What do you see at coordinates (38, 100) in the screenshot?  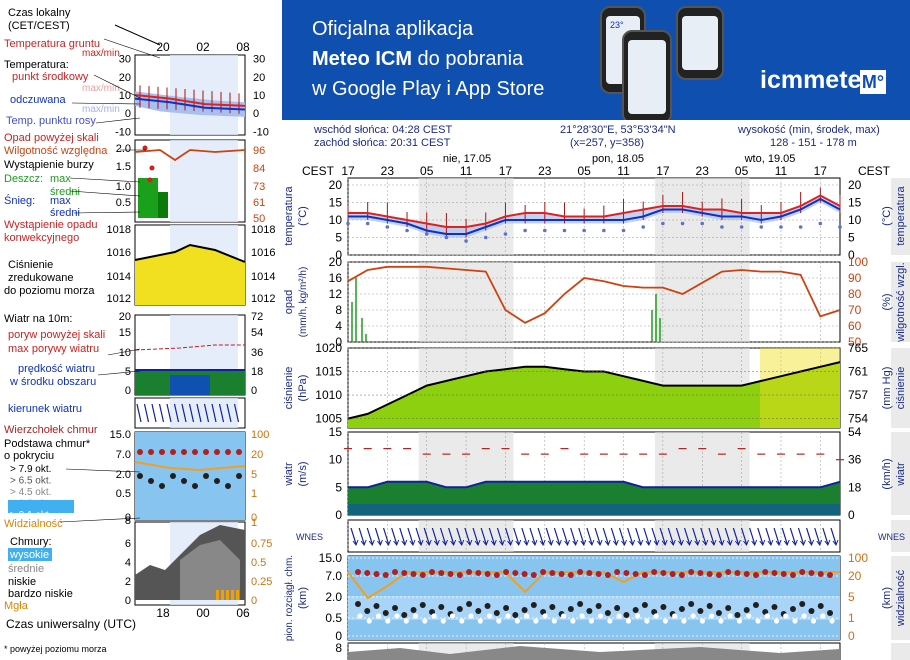 I see `legend-odczuwana: odczuwana` at bounding box center [38, 100].